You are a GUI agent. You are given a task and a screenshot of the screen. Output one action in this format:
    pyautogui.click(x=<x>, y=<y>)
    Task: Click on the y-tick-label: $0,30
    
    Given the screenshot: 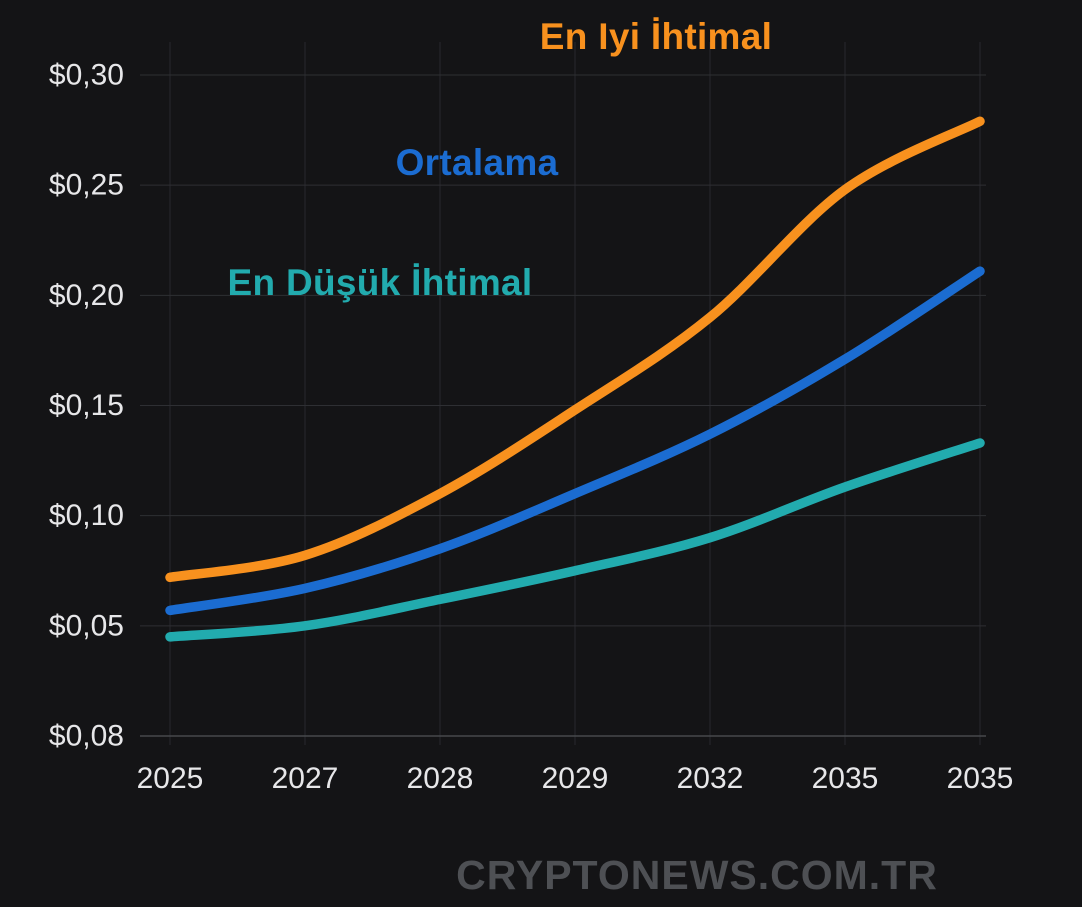 What is the action you would take?
    pyautogui.click(x=86, y=75)
    